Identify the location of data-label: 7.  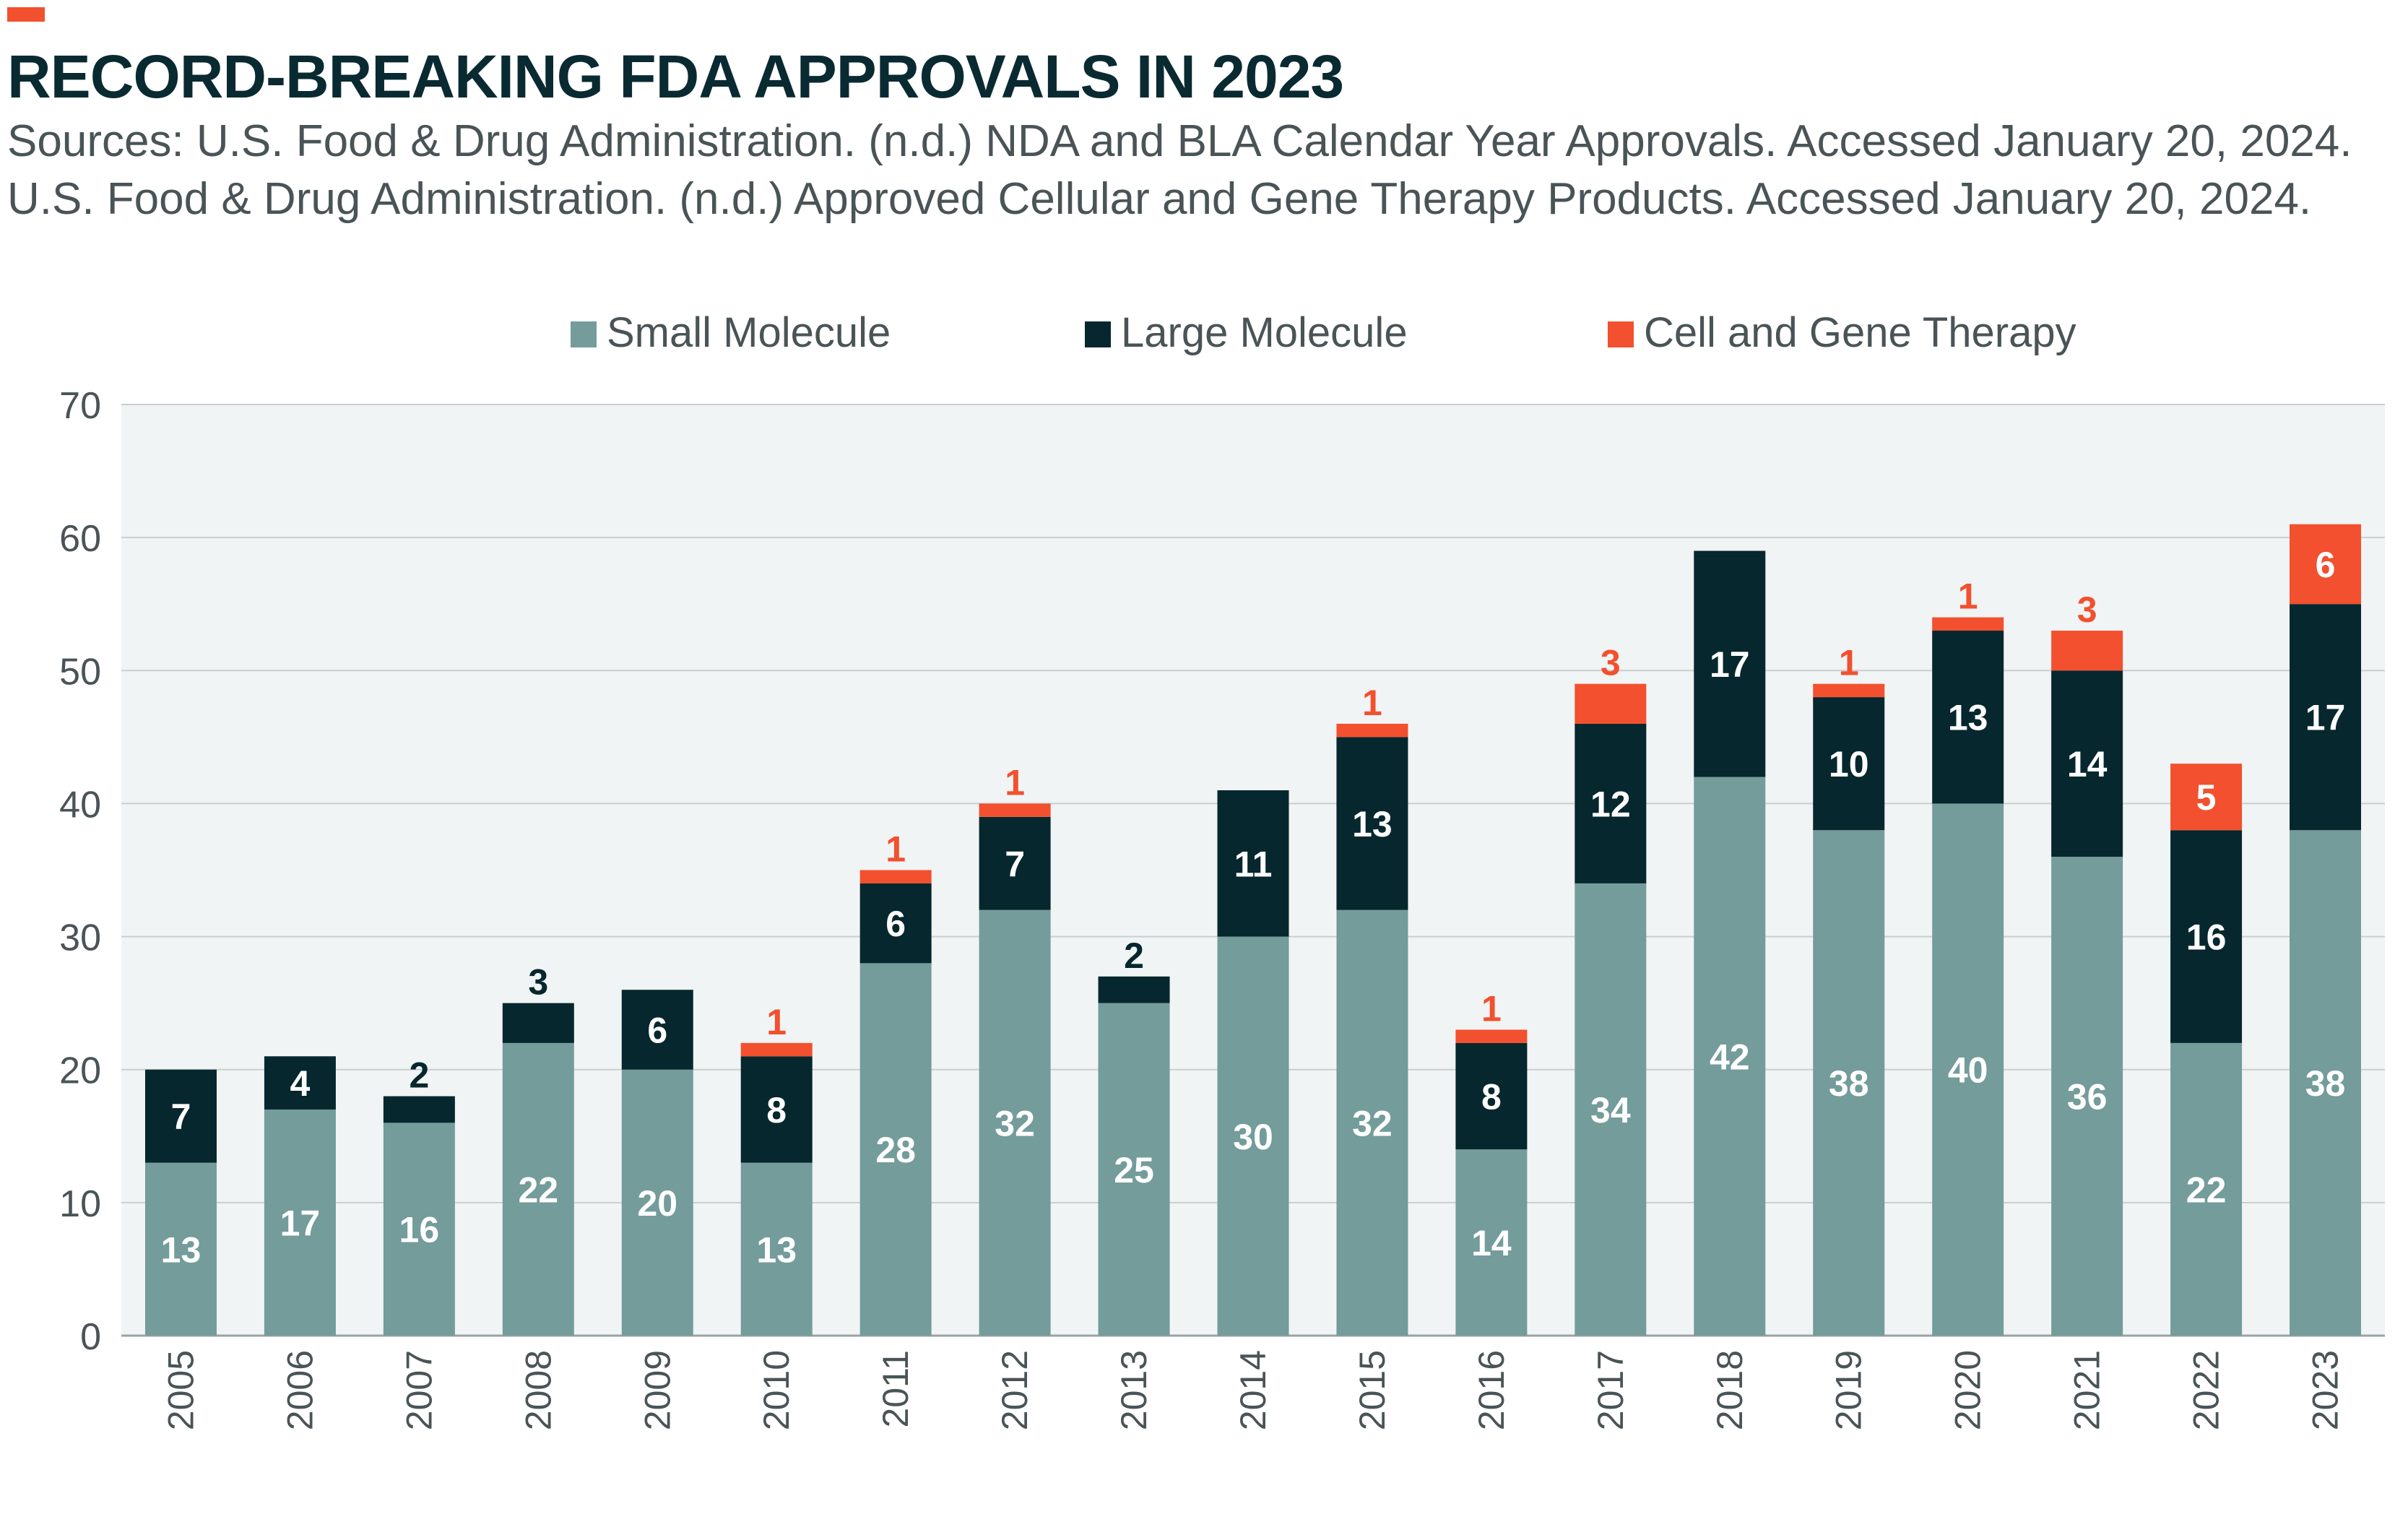
(1015, 864).